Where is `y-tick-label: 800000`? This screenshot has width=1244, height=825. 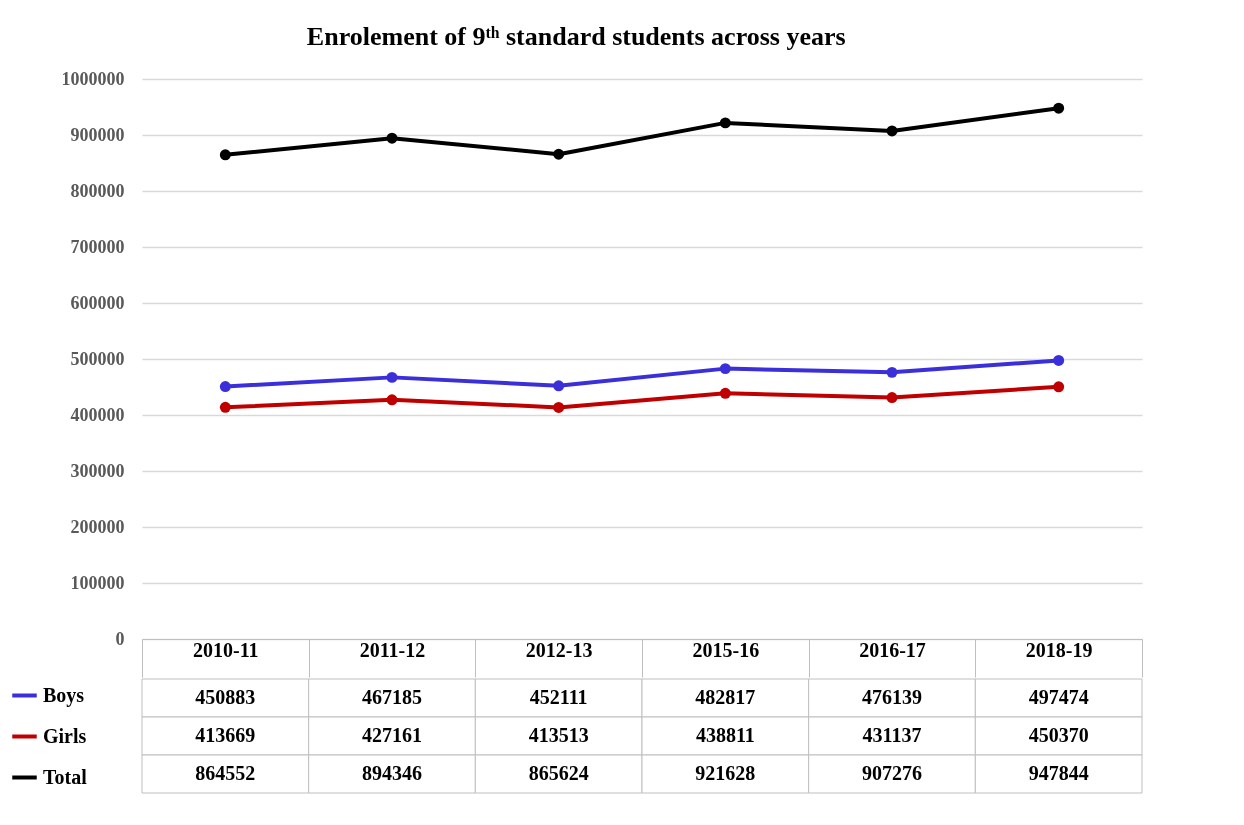 y-tick-label: 800000 is located at coordinates (97, 190).